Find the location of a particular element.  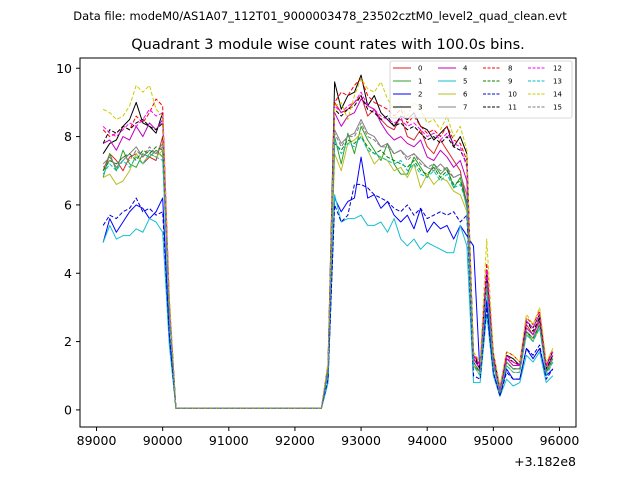

x-tick-label: 95000 is located at coordinates (493, 440).